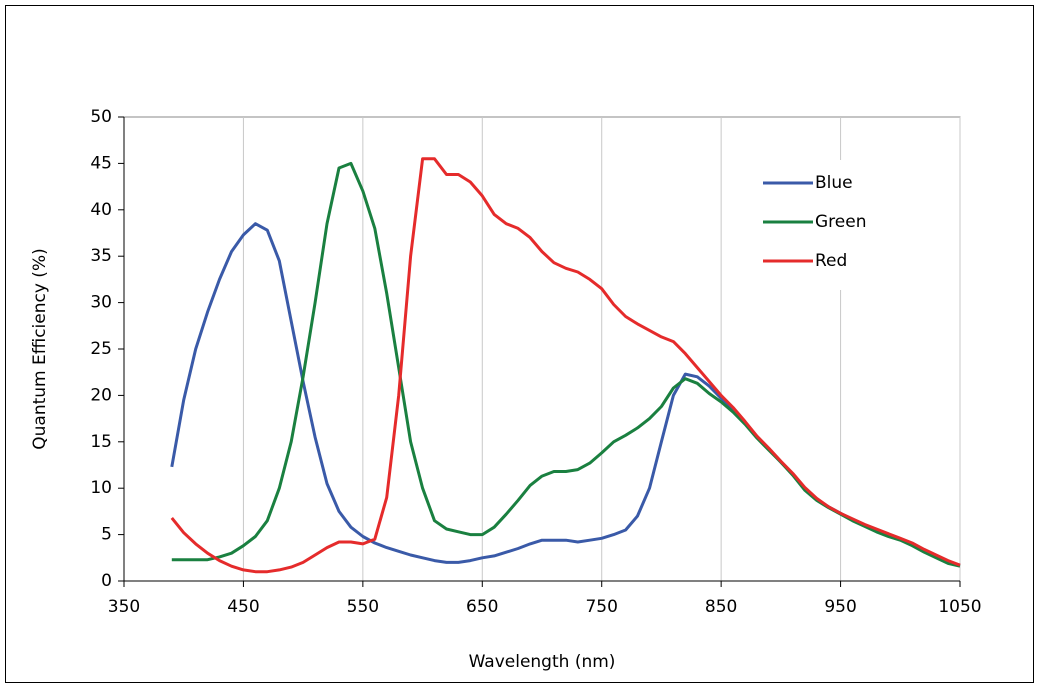 Image resolution: width=1039 pixels, height=683 pixels. Describe the element at coordinates (363, 607) in the screenshot. I see `x-tick-label: 550` at that location.